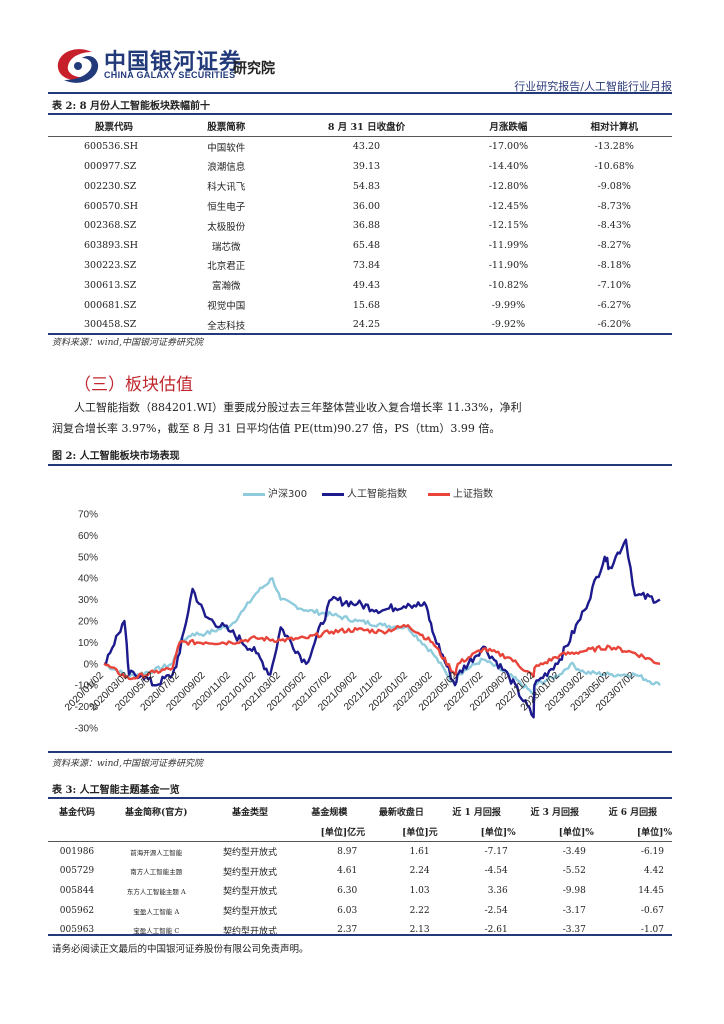  Describe the element at coordinates (574, 910) in the screenshot. I see `table-cell: -3.17` at that location.